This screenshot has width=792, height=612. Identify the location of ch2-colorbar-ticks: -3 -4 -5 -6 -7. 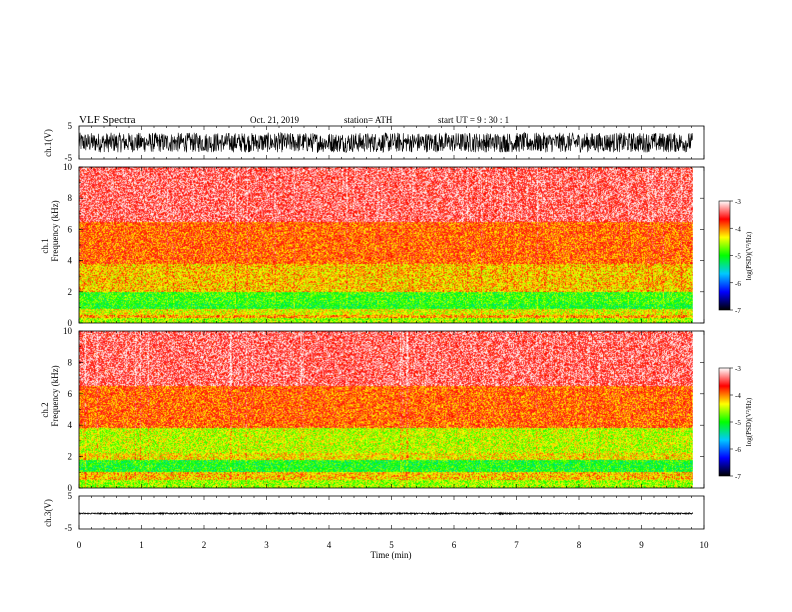
(735, 423).